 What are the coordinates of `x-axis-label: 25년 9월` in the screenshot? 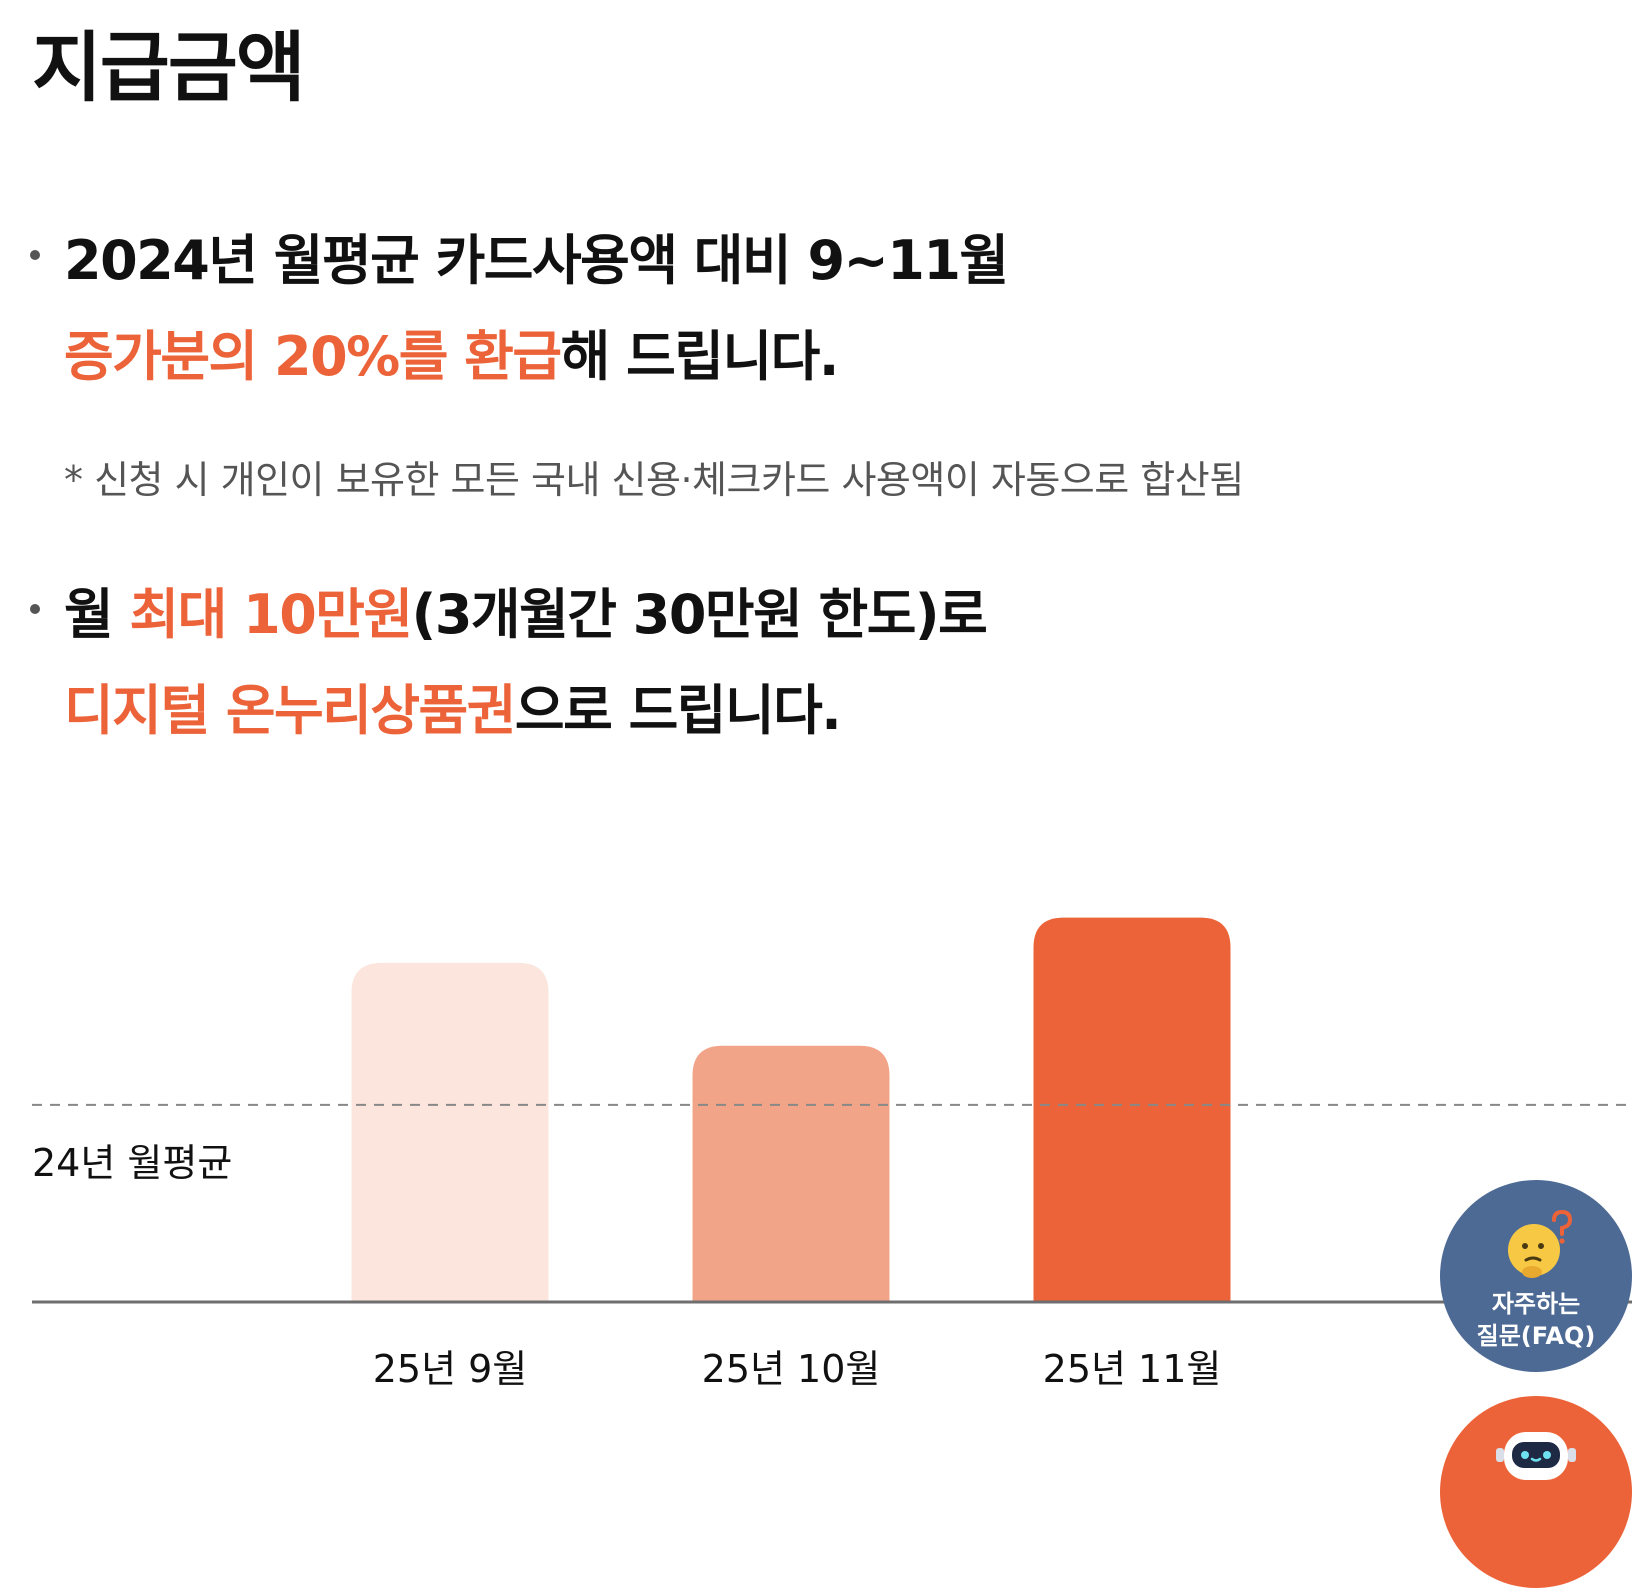 It's located at (450, 1369).